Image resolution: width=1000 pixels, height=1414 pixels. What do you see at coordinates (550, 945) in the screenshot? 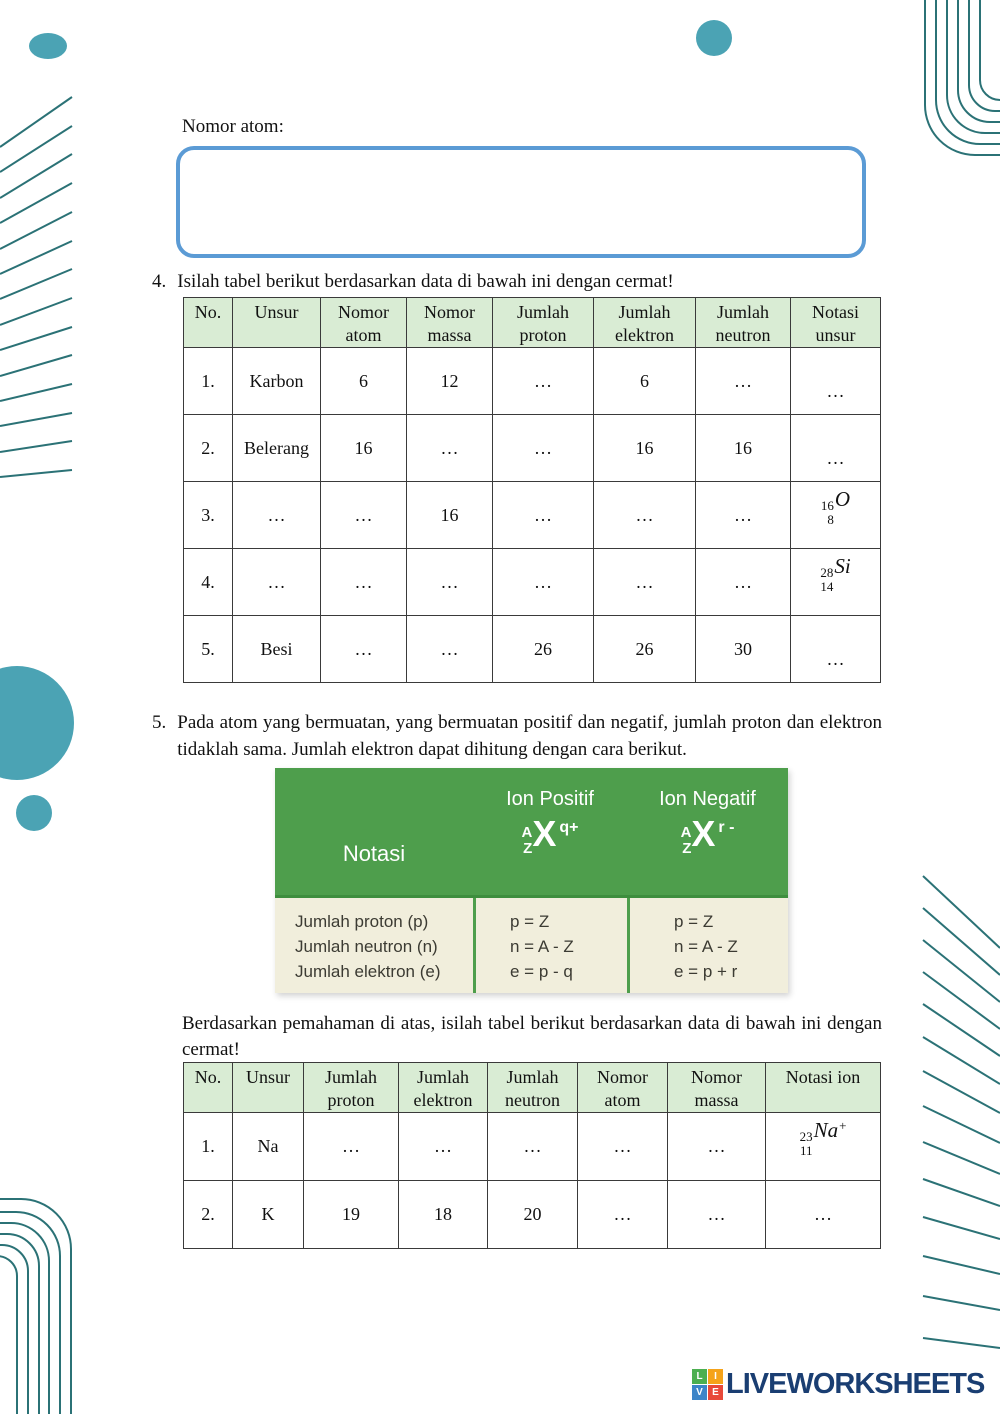
I see `positive-ion-formulas: p = Z n = A - Z e = p - q` at bounding box center [550, 945].